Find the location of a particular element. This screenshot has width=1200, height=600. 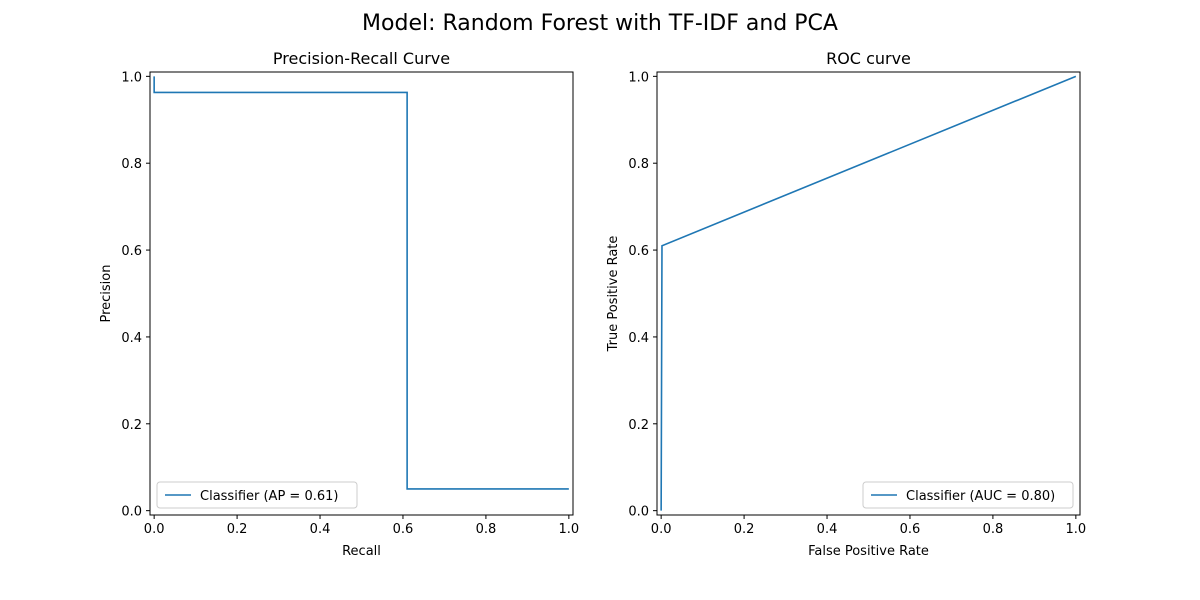

pr-legend-box is located at coordinates (257, 495).